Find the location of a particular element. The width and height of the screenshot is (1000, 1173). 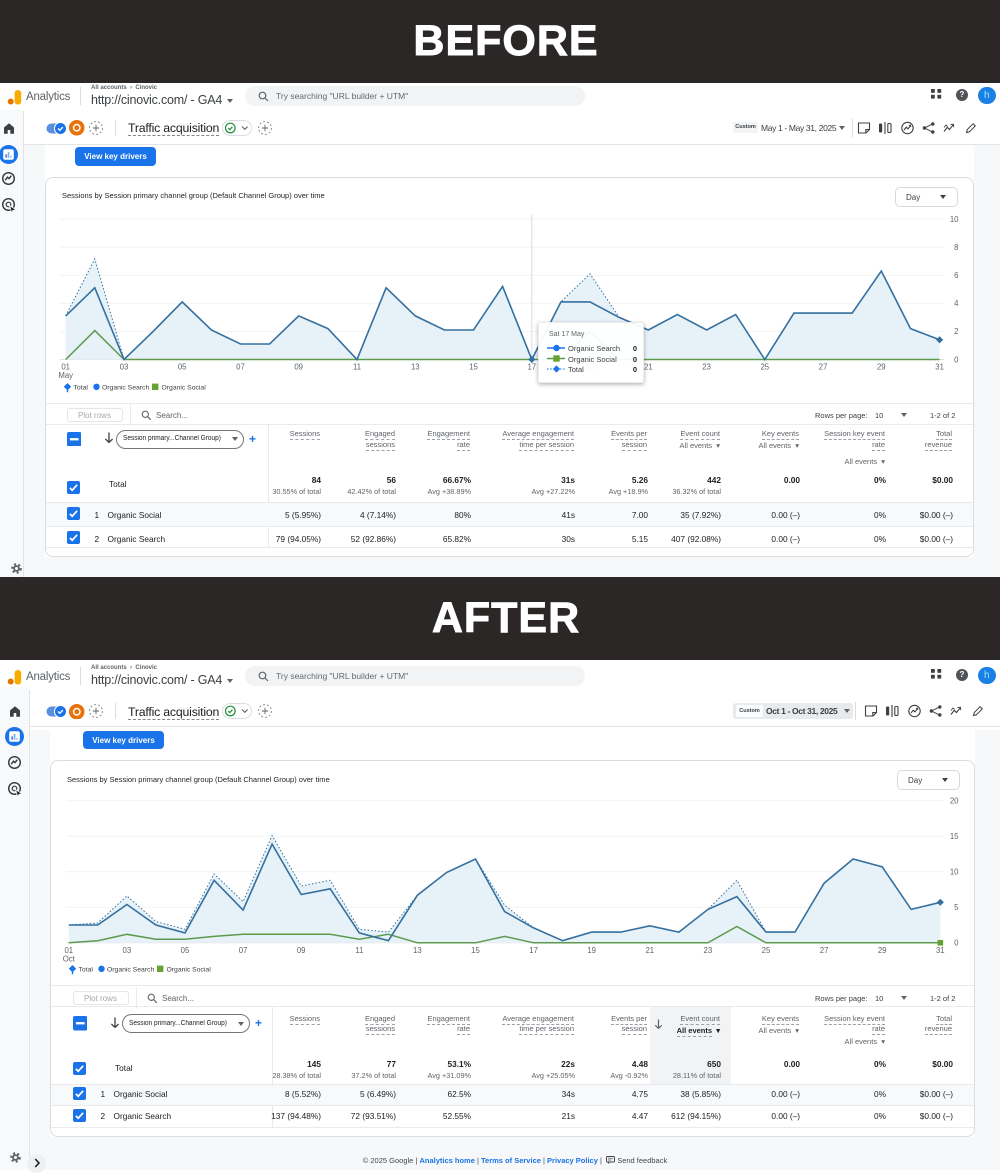

svg-text: 2 is located at coordinates (956, 331).